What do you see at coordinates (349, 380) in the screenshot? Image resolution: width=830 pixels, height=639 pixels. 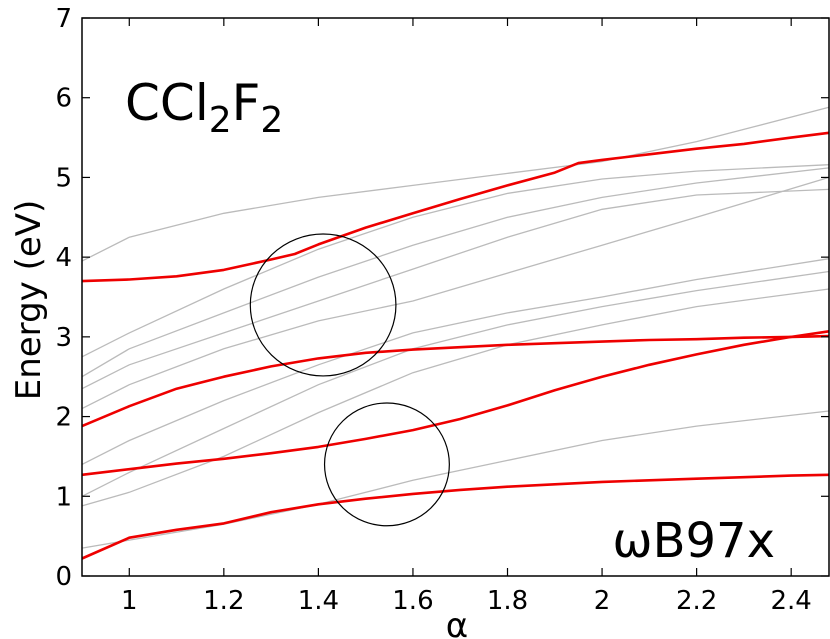 I see `annotation-circles` at bounding box center [349, 380].